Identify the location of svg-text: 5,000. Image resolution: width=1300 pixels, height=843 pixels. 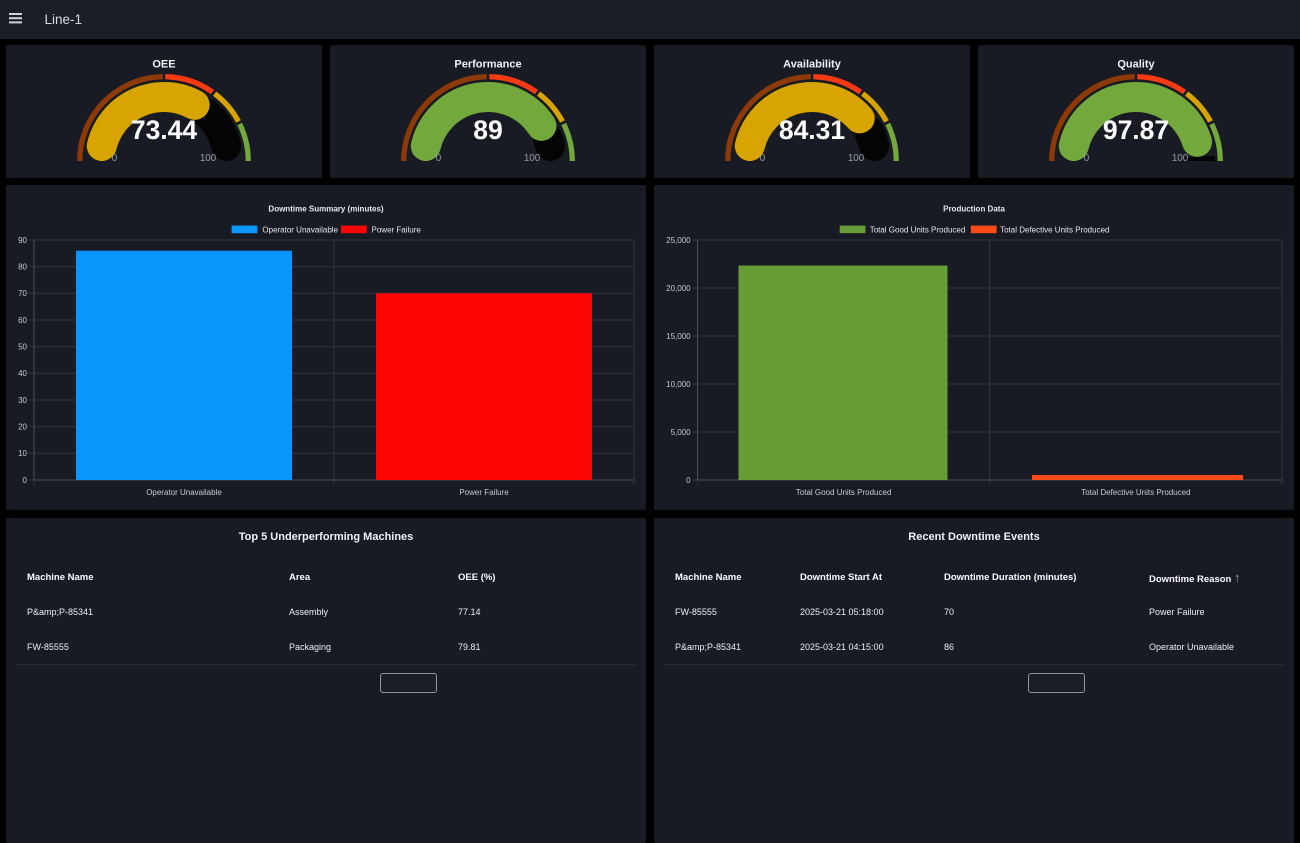
(681, 432).